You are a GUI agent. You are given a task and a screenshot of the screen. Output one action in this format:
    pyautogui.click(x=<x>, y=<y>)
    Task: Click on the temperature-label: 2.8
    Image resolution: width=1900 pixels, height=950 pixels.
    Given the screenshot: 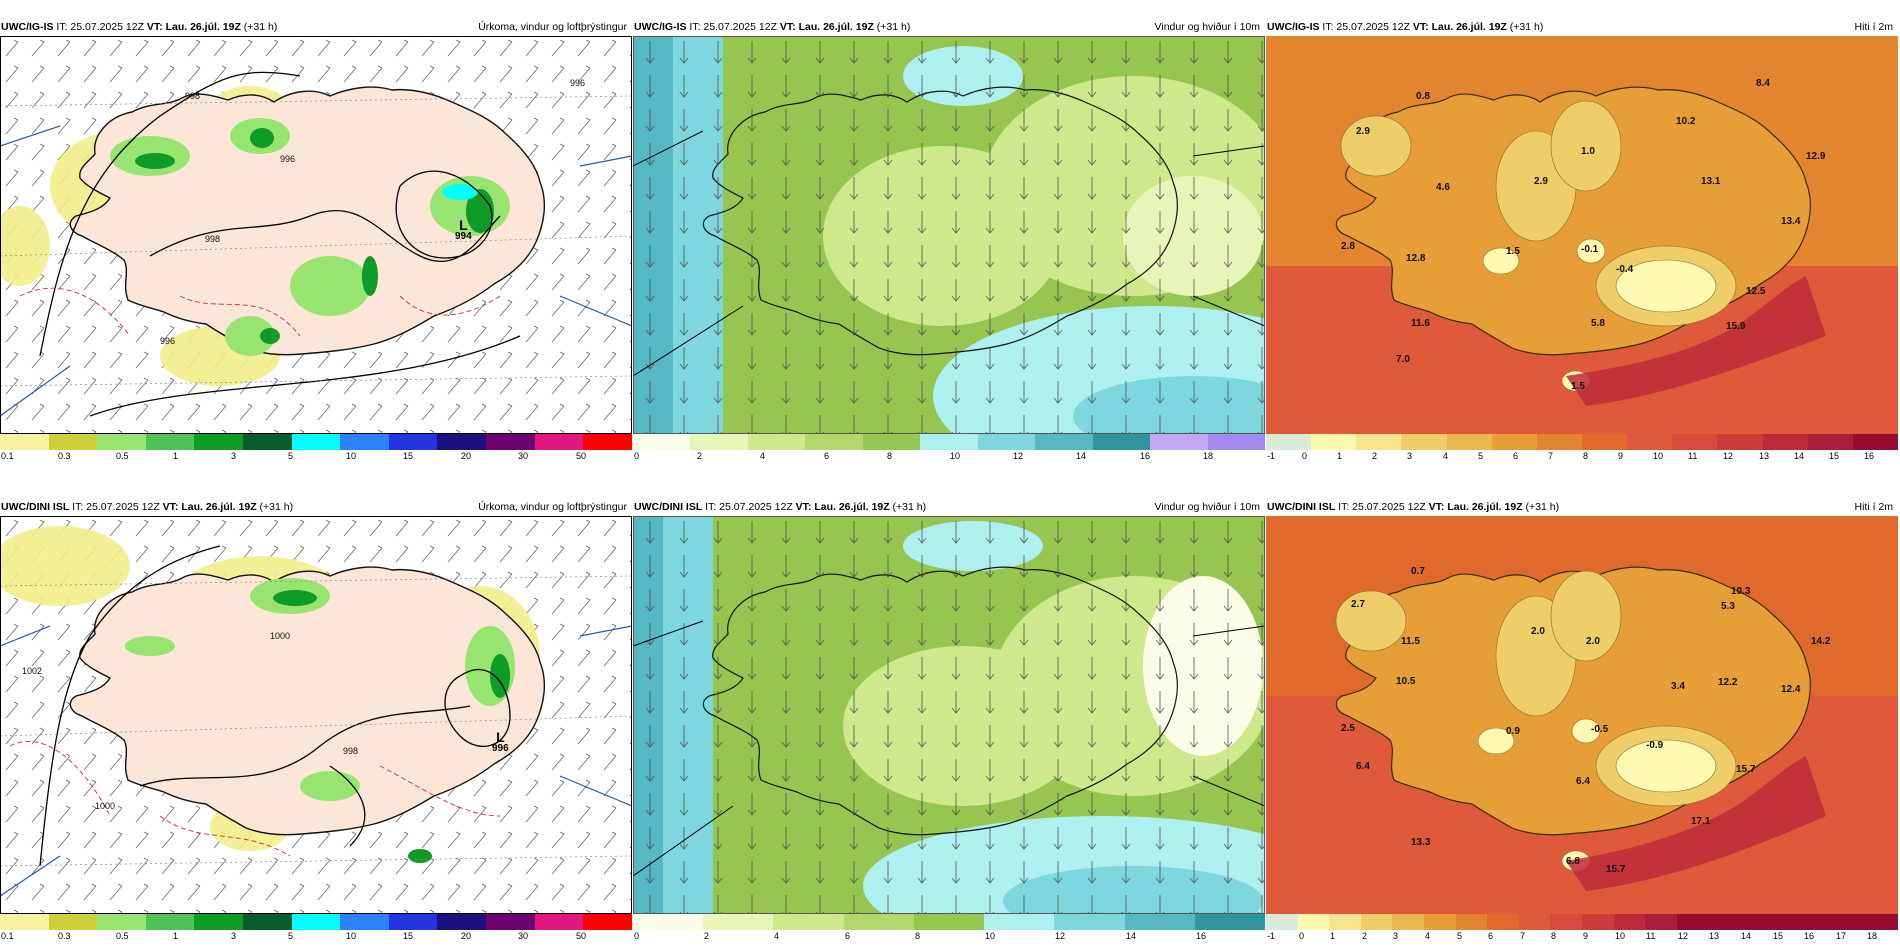 What is the action you would take?
    pyautogui.click(x=1348, y=246)
    